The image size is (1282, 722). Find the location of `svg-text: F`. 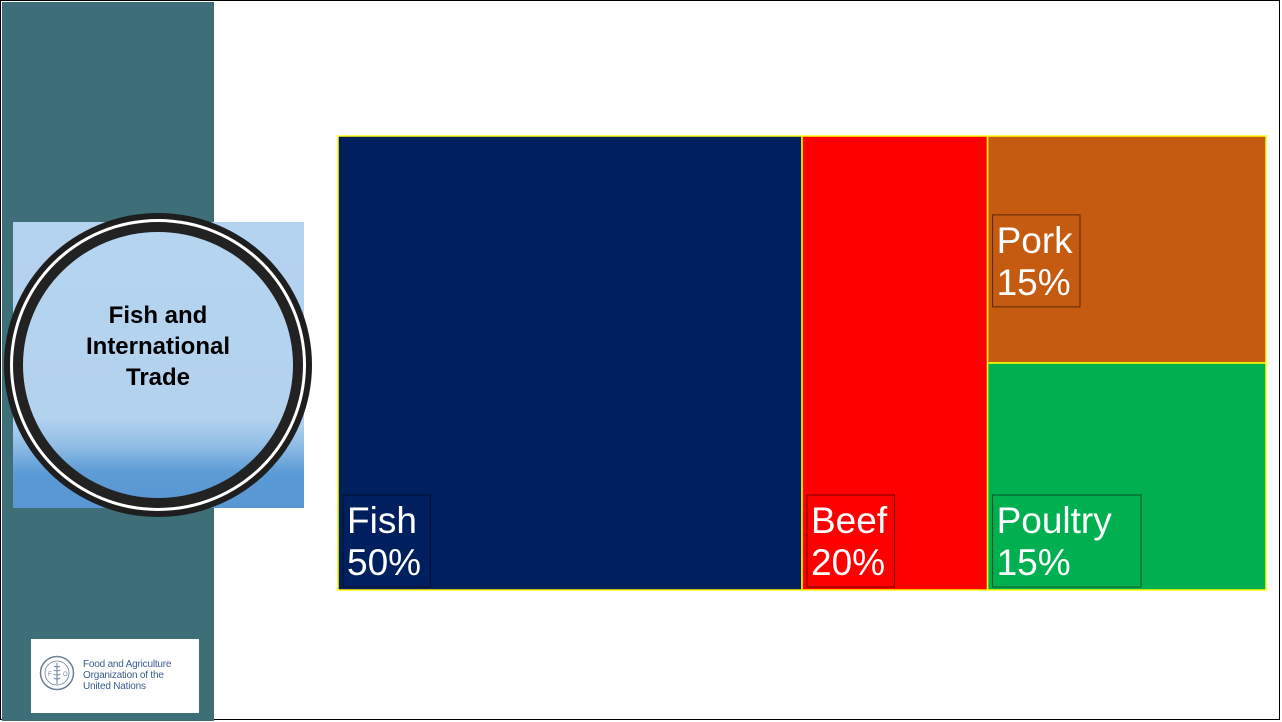

svg-text: F is located at coordinates (50, 675).